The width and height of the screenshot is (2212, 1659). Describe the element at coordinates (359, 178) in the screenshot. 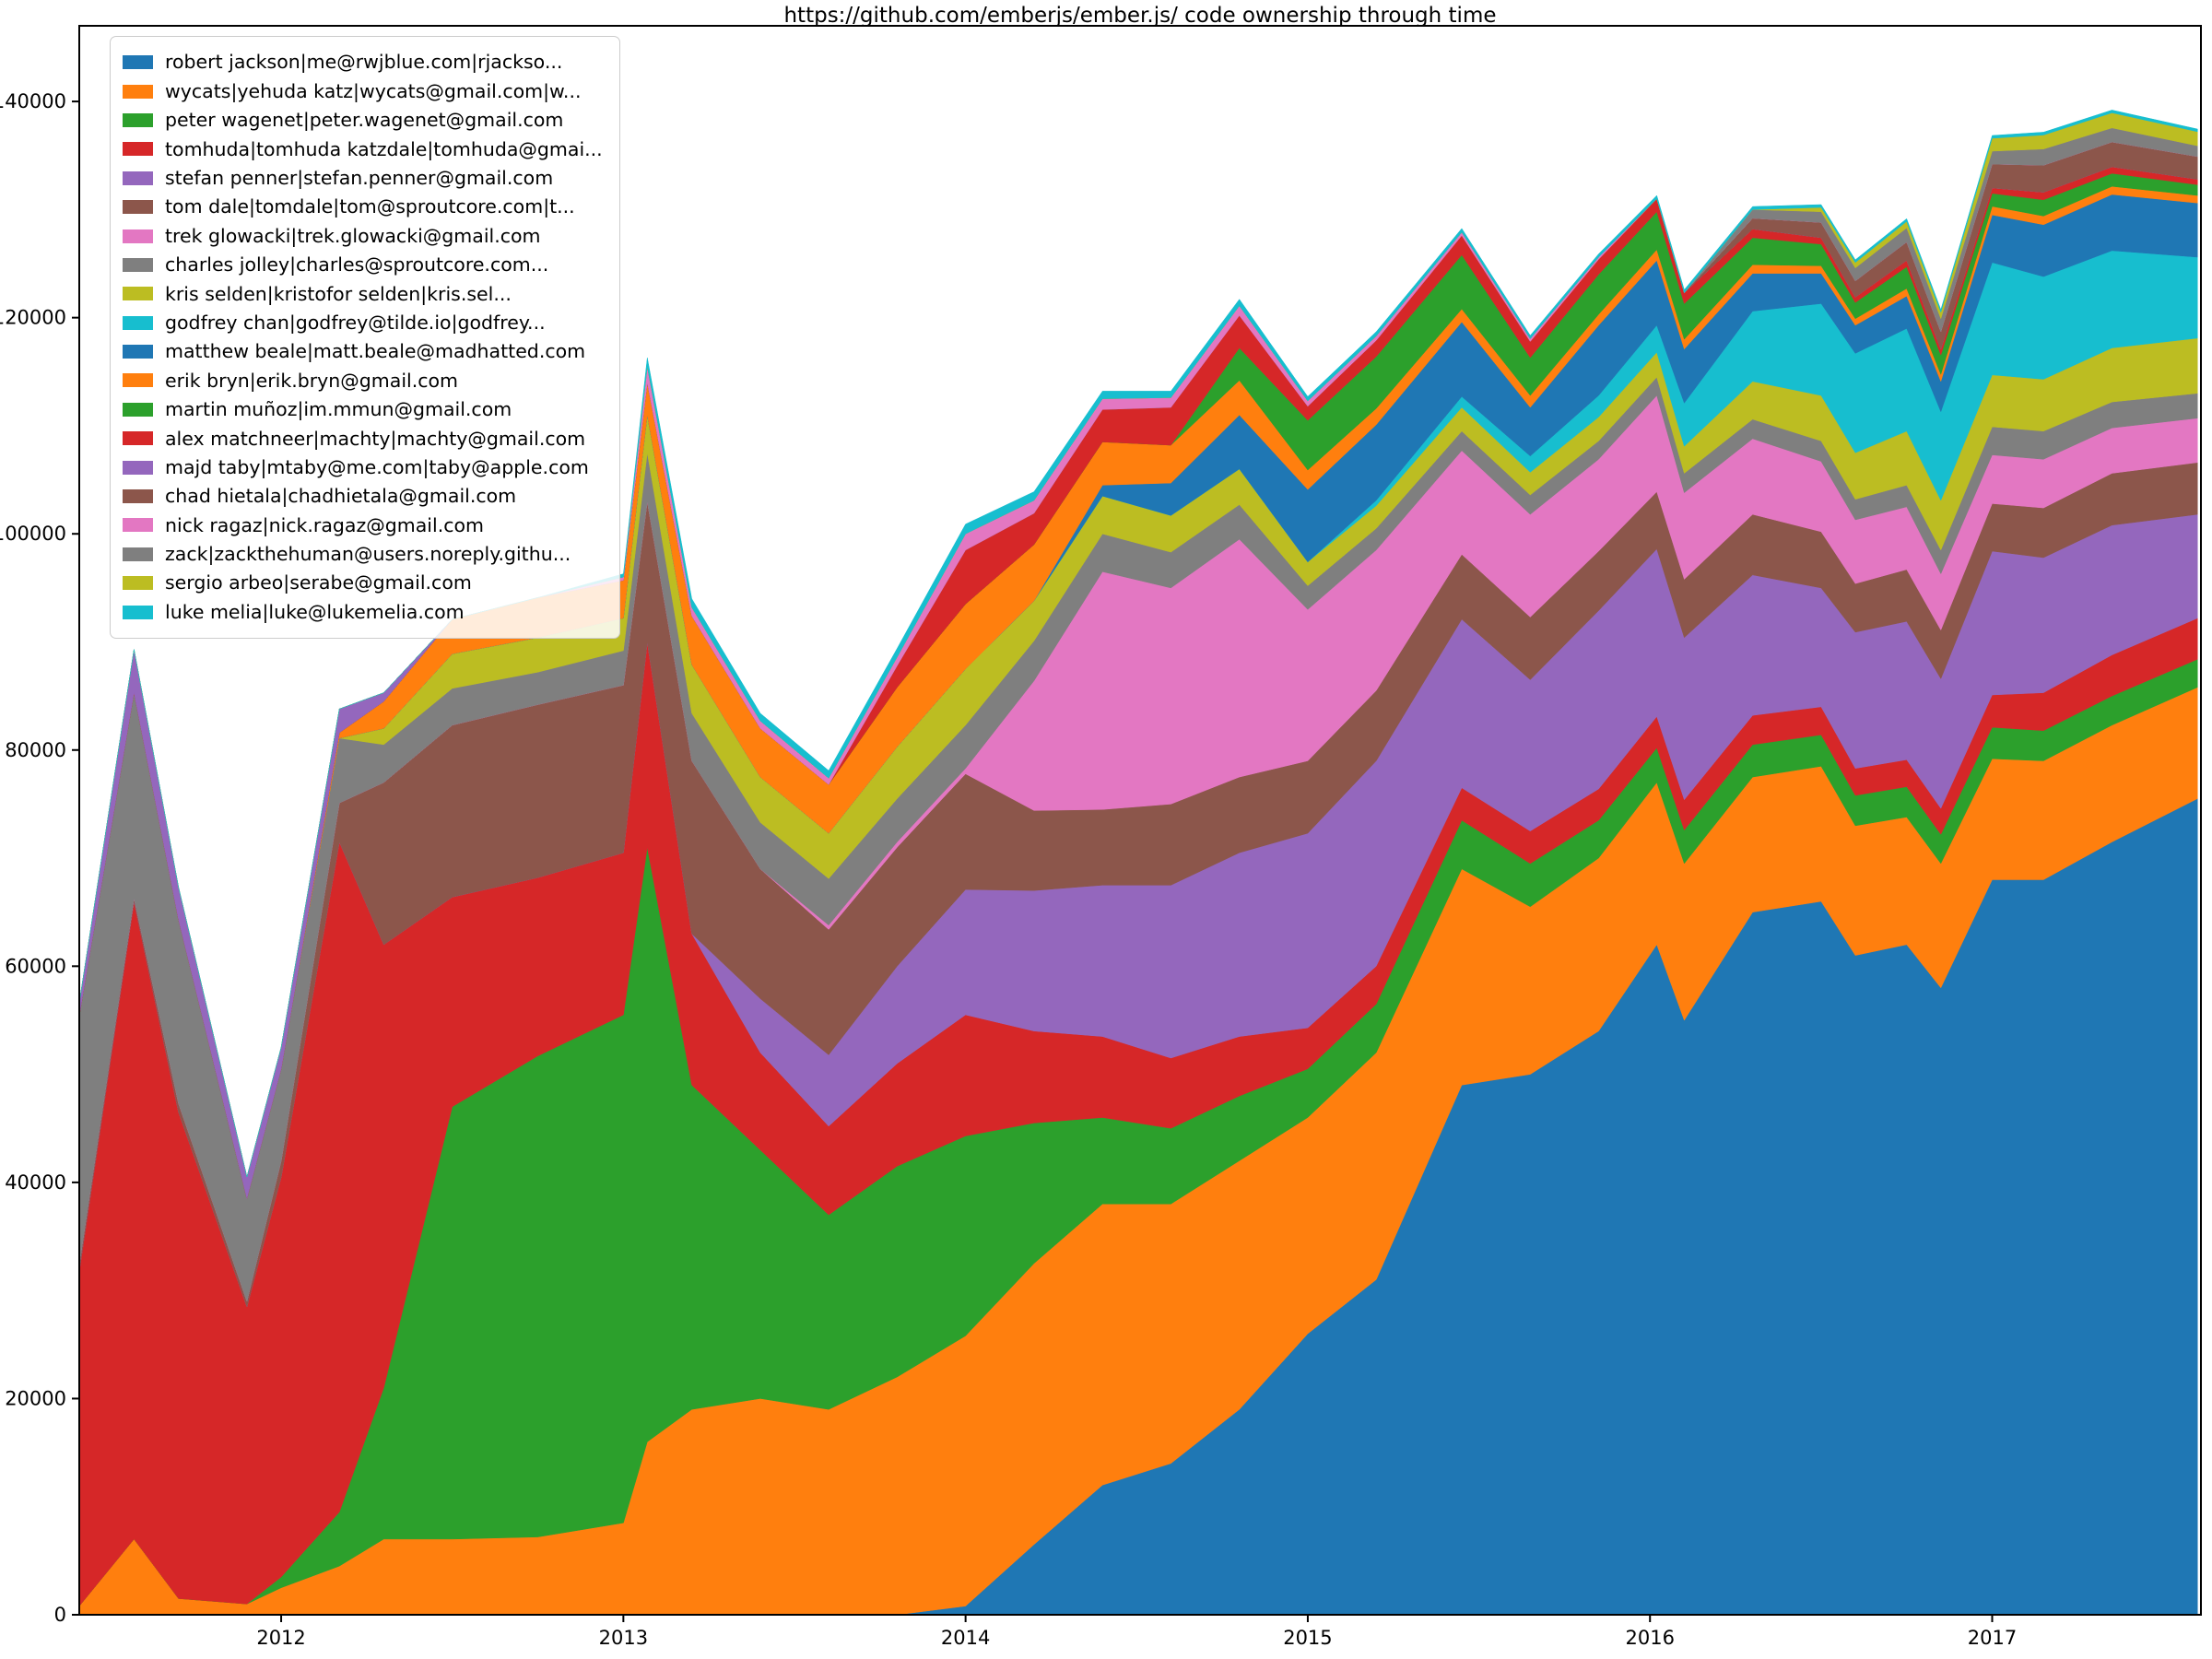

I see `legend-item-label: stefan penner|stefan.penner@gmail.com` at that location.